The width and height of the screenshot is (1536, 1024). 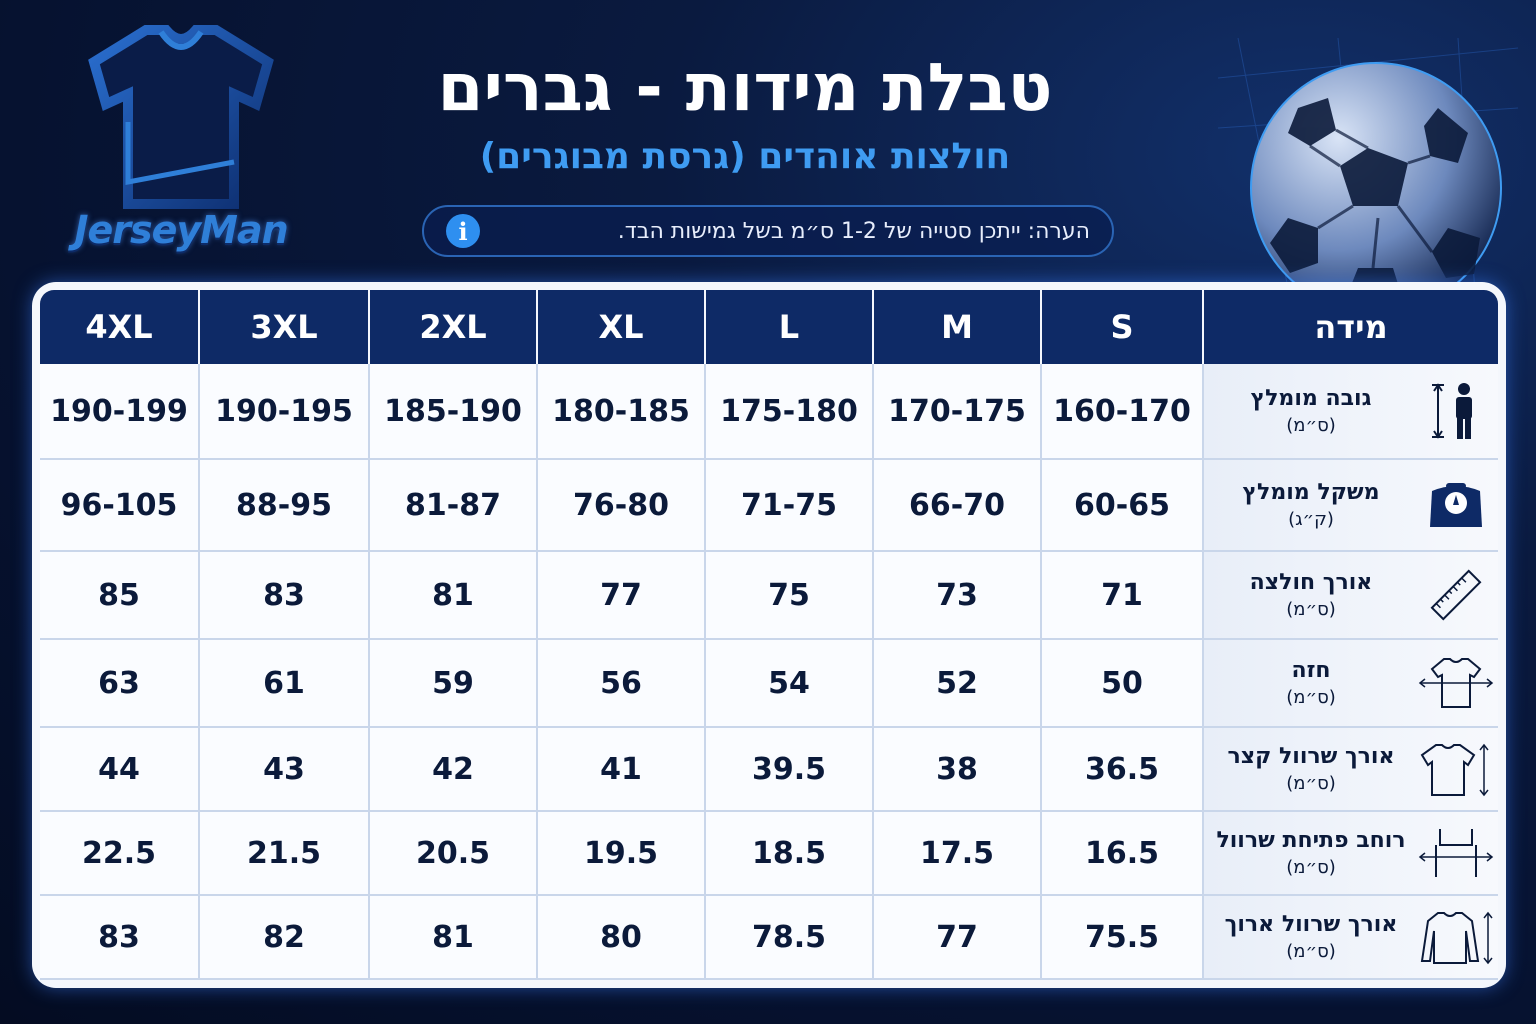 I want to click on jersey-logo-icon, so click(x=181, y=117).